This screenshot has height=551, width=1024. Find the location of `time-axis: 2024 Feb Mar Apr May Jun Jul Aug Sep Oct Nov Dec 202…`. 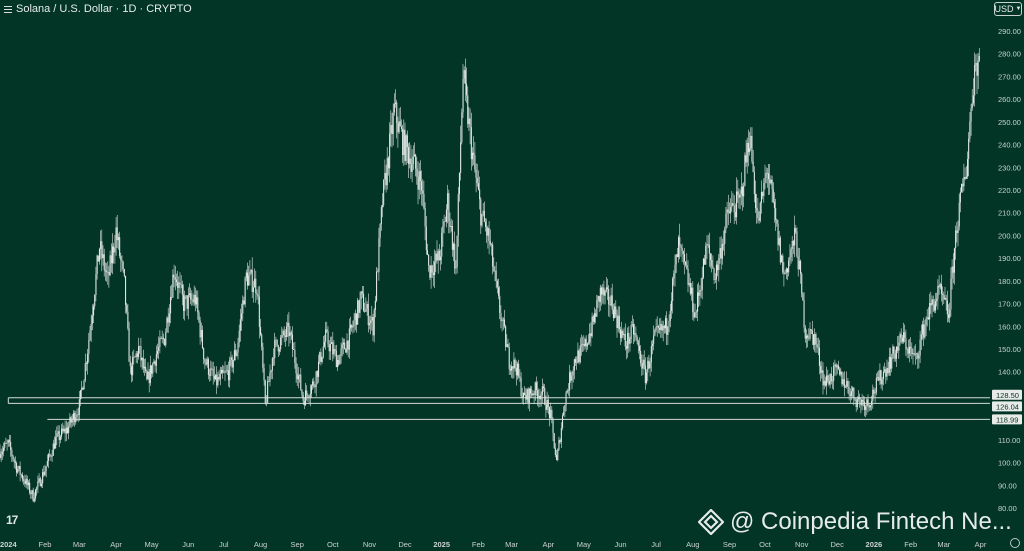

time-axis: 2024 Feb Mar Apr May Jun Jul Aug Sep Oct Nov Dec 202… is located at coordinates (493, 544).